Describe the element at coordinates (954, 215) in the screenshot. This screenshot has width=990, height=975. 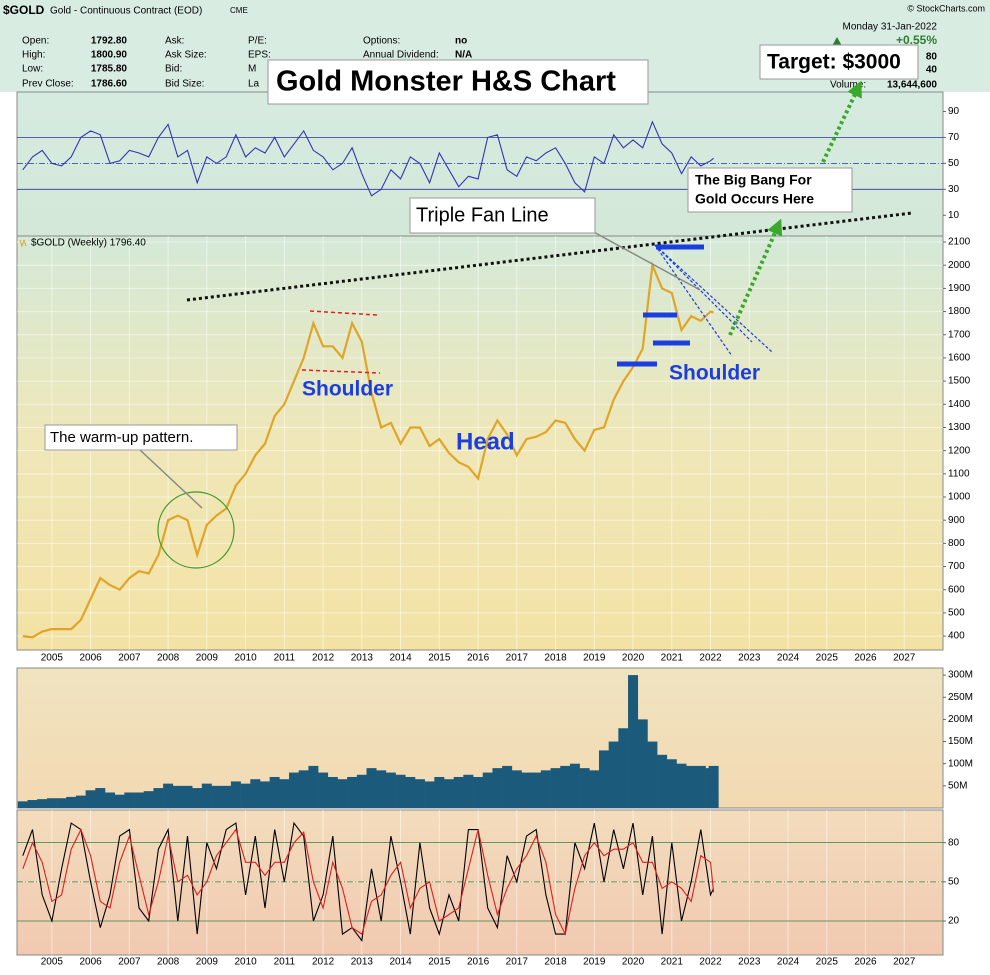
I see `y-tick-label: 10` at that location.